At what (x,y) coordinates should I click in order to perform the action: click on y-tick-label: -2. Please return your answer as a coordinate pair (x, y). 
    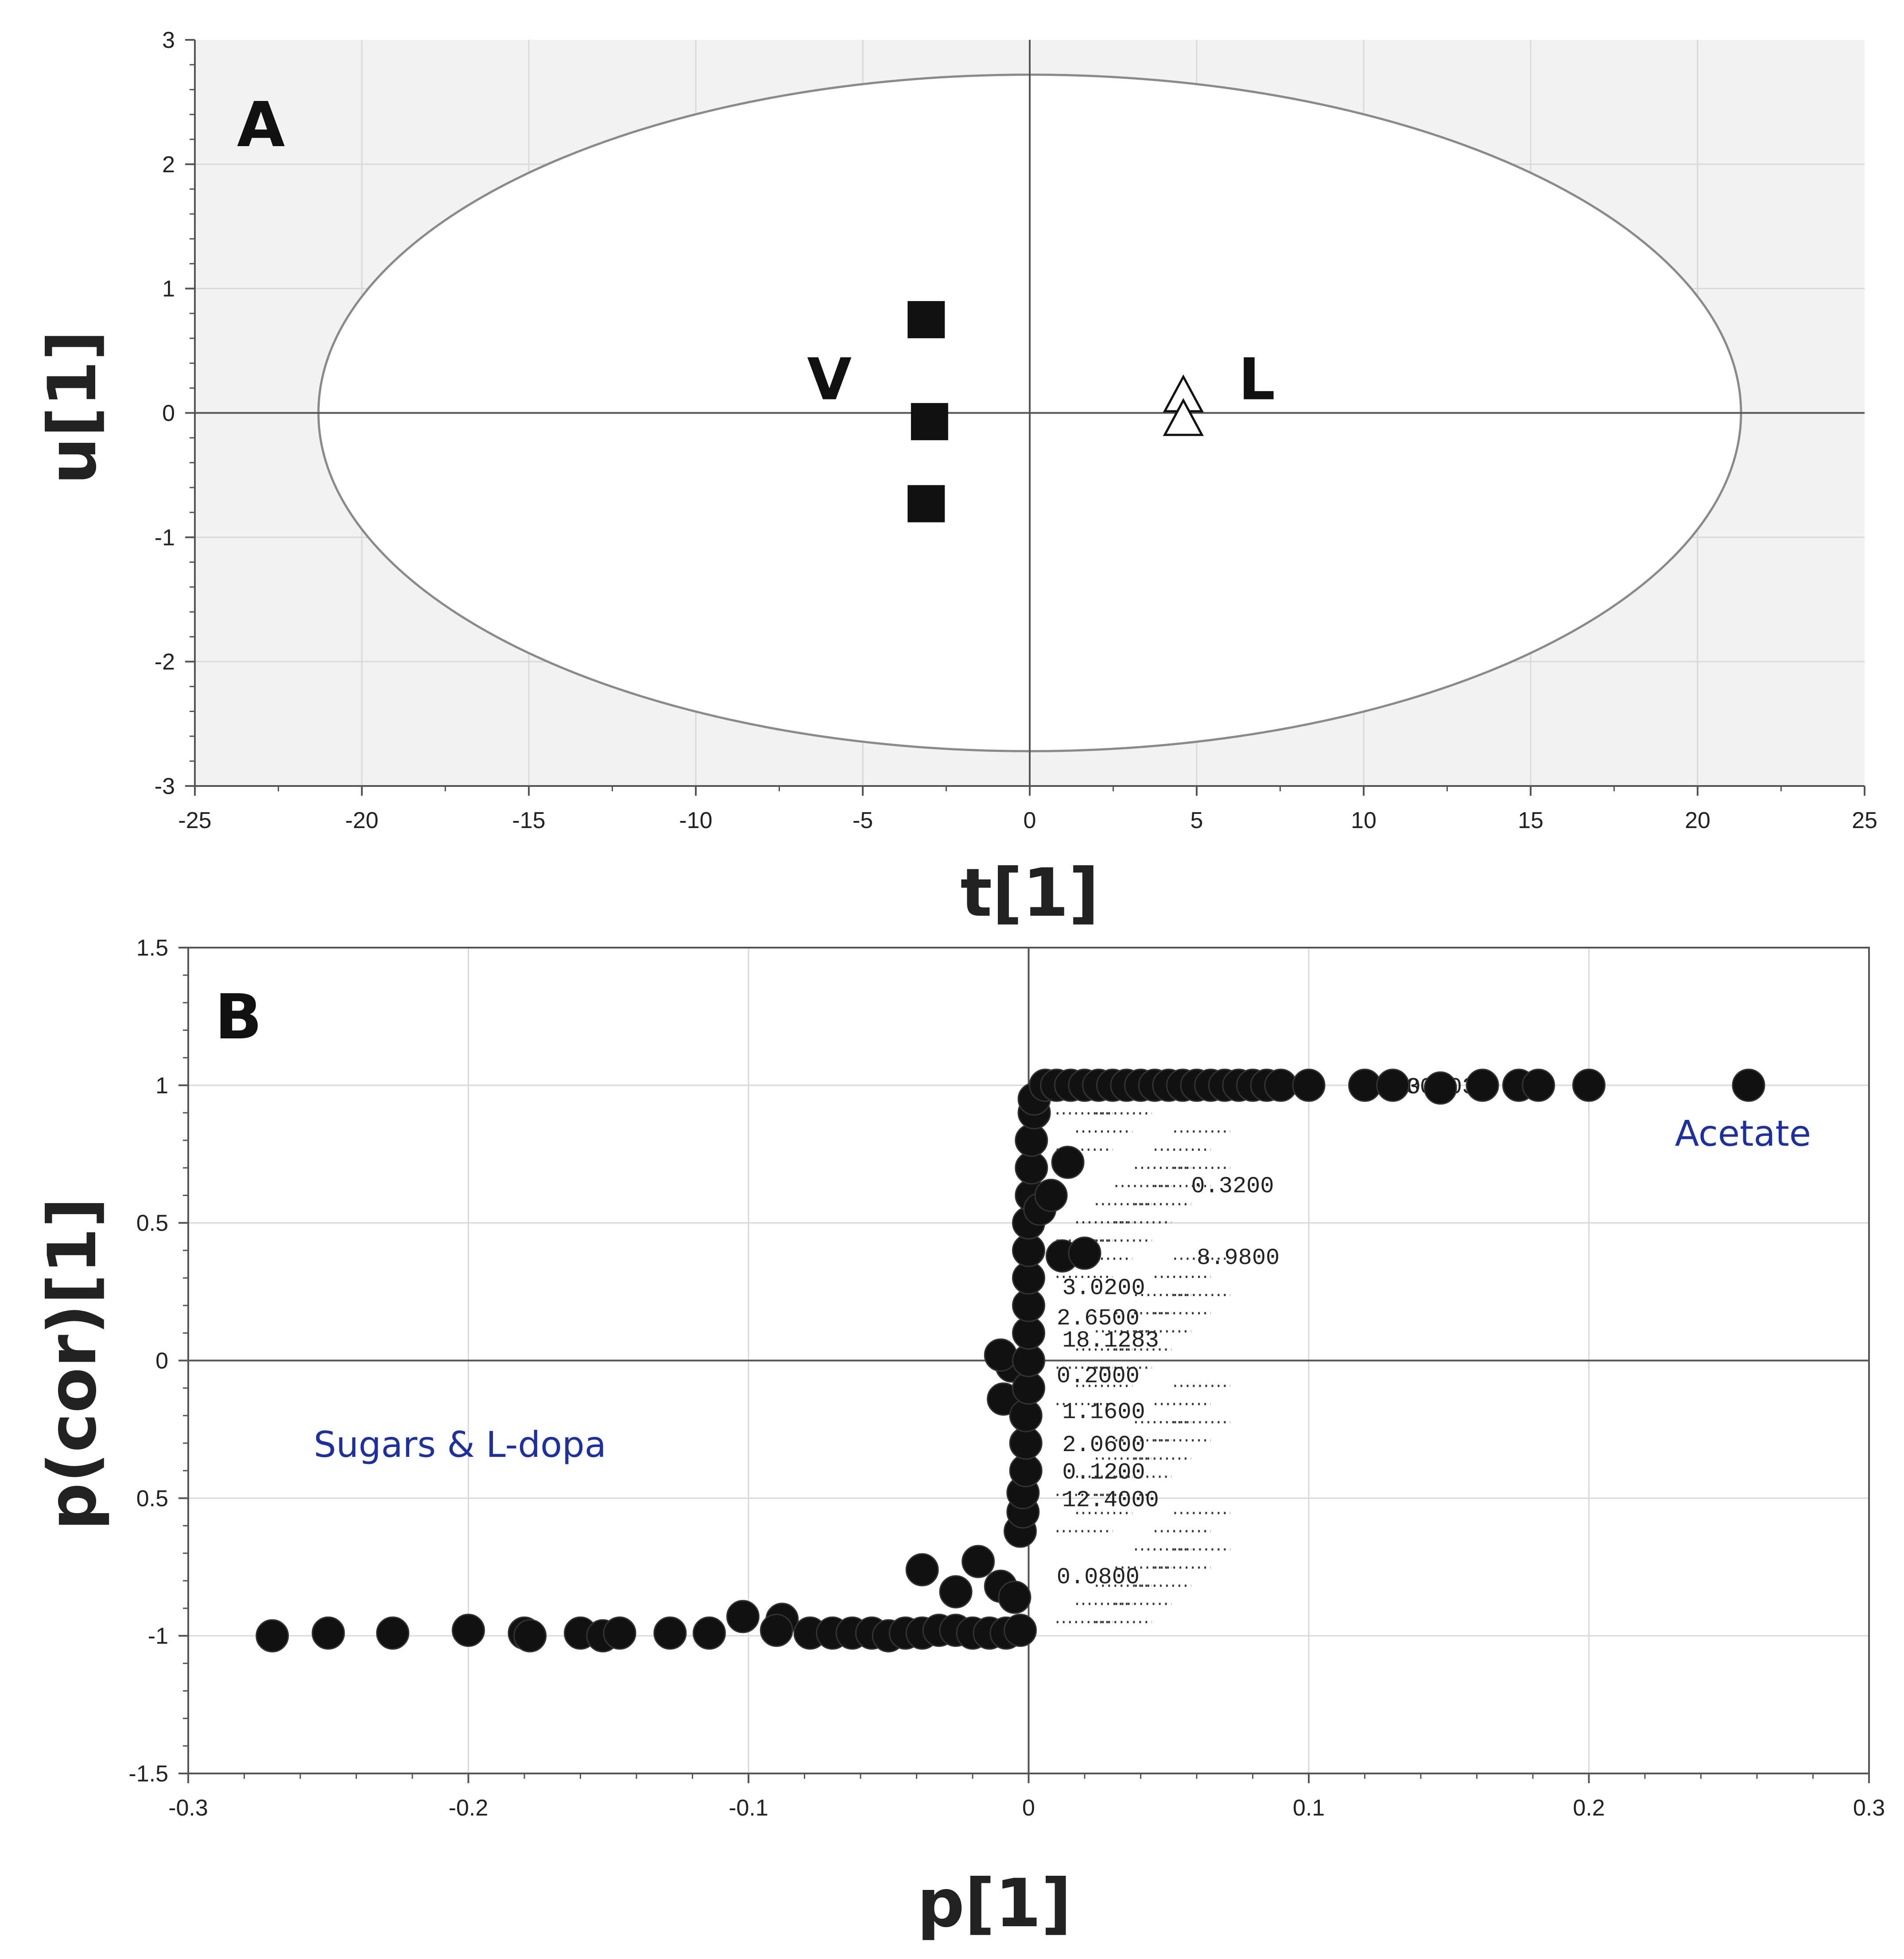
    Looking at the image, I should click on (165, 662).